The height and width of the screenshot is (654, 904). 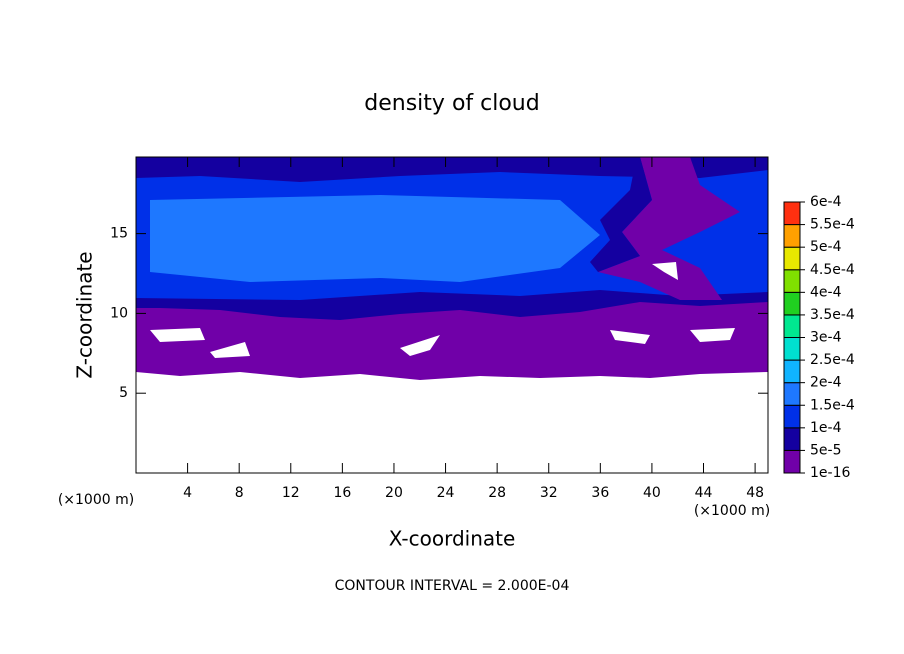 What do you see at coordinates (826, 338) in the screenshot?
I see `colorbar-label: 3e-4` at bounding box center [826, 338].